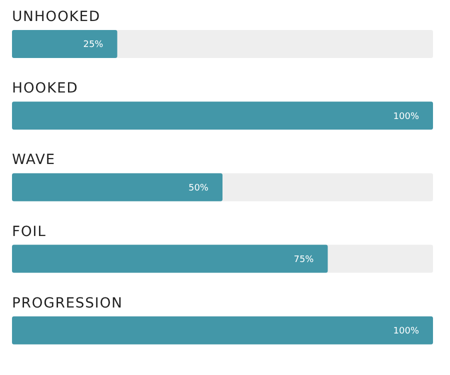 The image size is (450, 375). Describe the element at coordinates (34, 160) in the screenshot. I see `y-tick-label: WAVE` at that location.